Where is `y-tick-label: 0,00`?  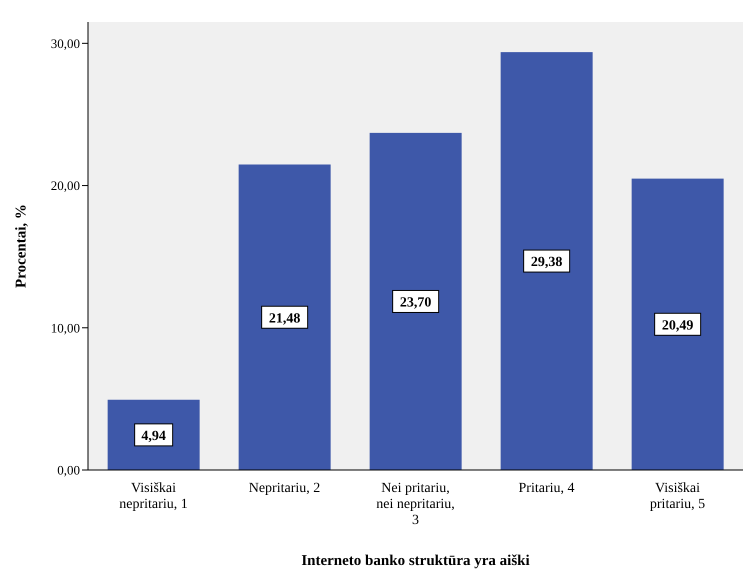
y-tick-label: 0,00 is located at coordinates (68, 470).